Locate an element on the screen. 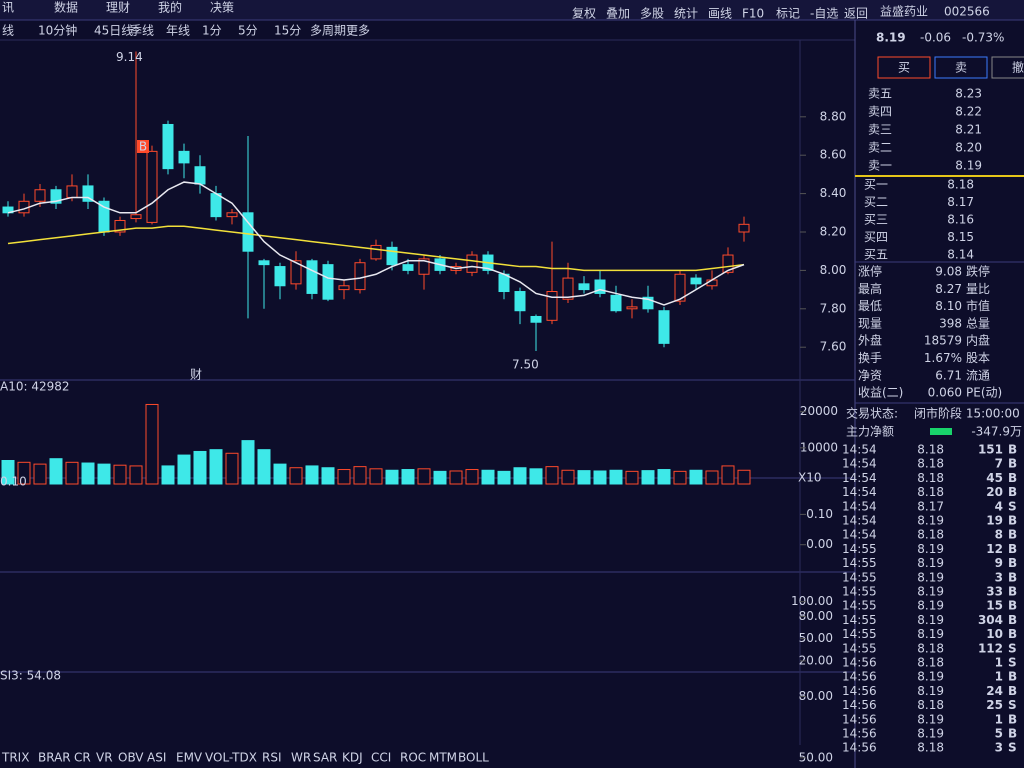 The image size is (1024, 768). indicator-tab: KDJ is located at coordinates (352, 758).